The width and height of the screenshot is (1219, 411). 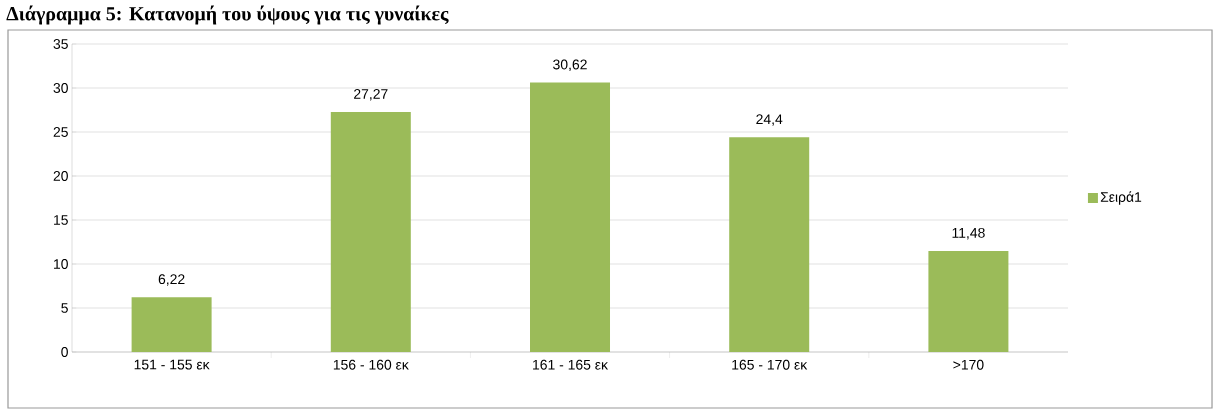 What do you see at coordinates (571, 364) in the screenshot?
I see `x-tick-label: 161 - 165 εκ` at bounding box center [571, 364].